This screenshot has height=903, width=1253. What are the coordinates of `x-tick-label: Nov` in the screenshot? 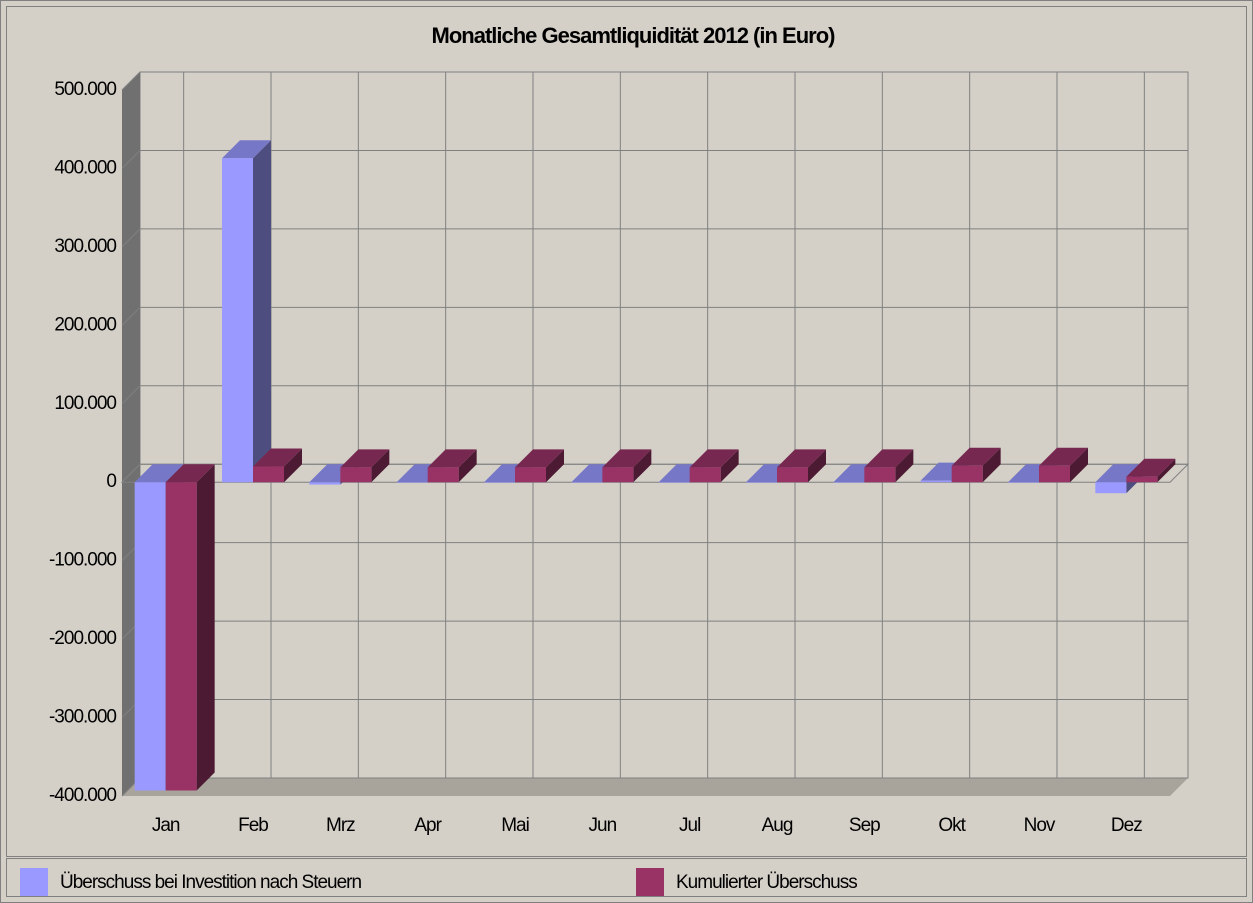 It's located at (1040, 825).